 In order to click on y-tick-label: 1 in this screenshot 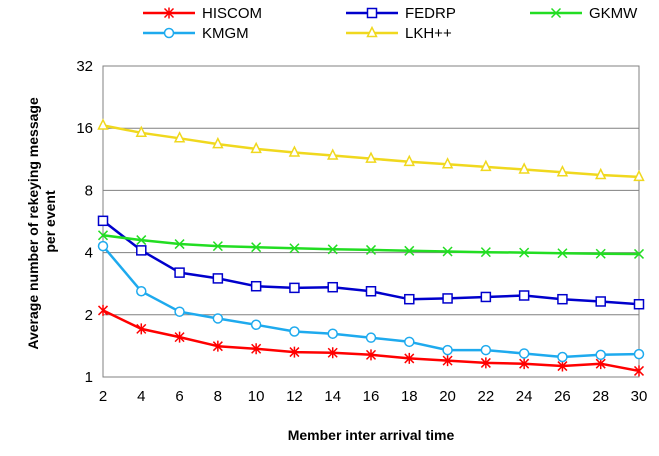, I will do `click(89, 377)`.